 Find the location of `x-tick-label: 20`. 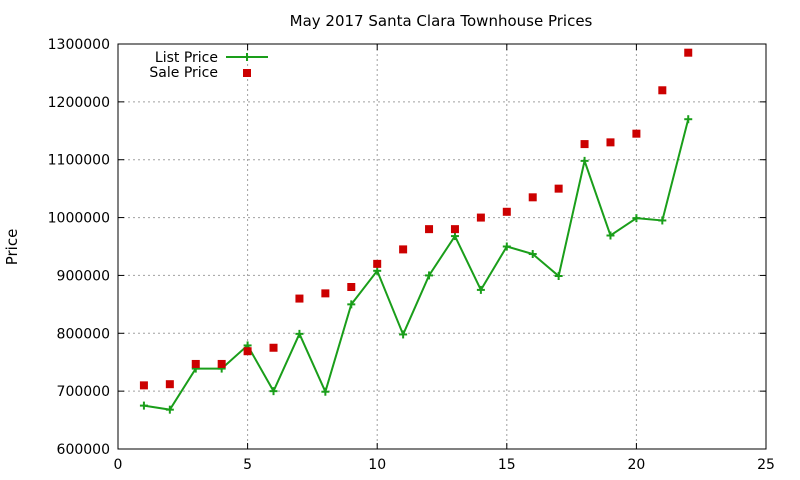

x-tick-label: 20 is located at coordinates (636, 465).